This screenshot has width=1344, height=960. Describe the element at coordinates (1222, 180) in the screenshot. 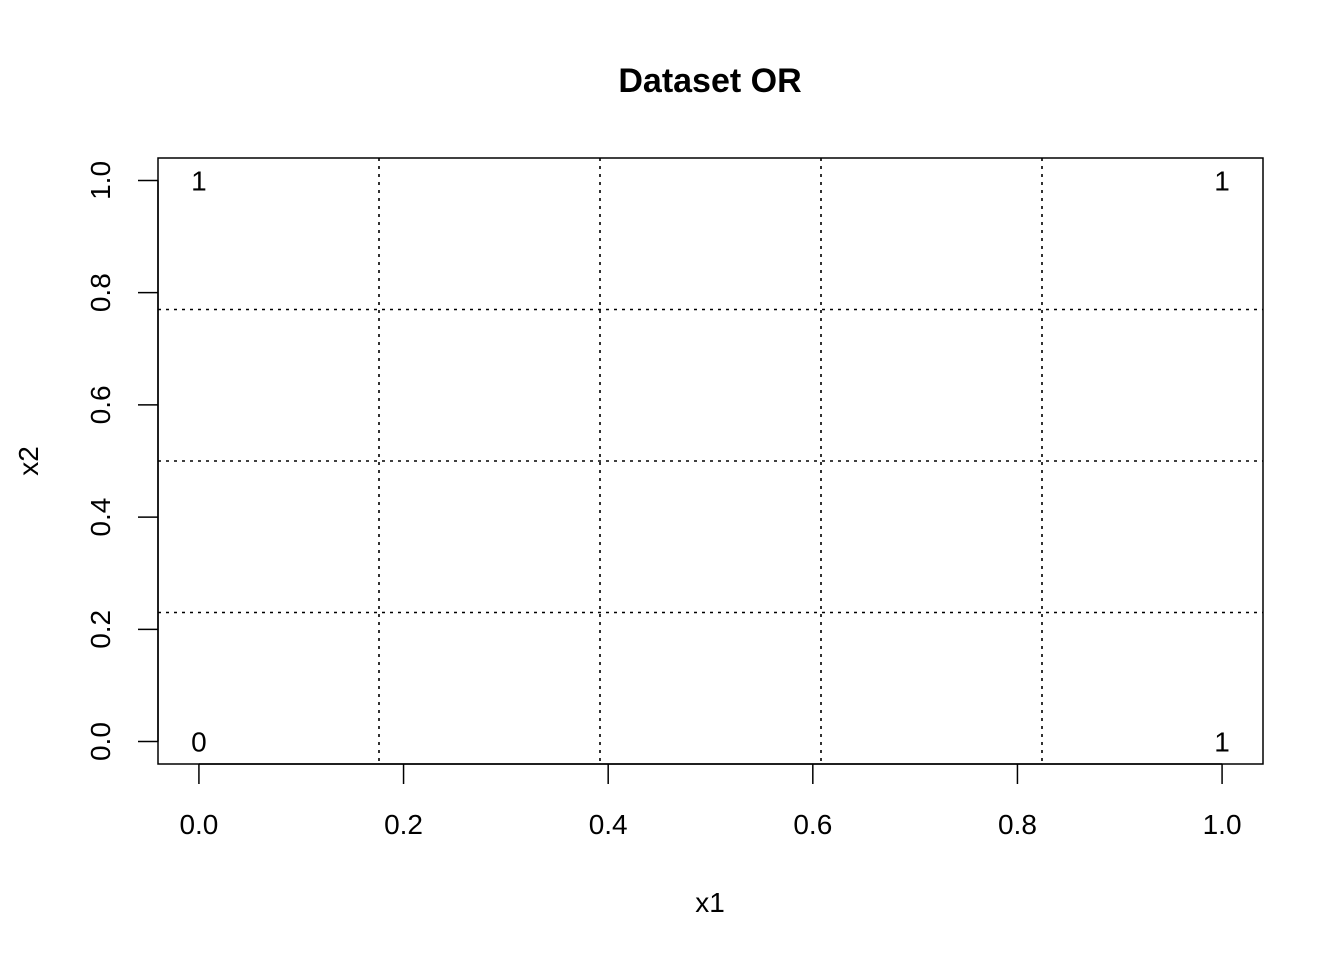

I see `point-label-1: 1` at that location.